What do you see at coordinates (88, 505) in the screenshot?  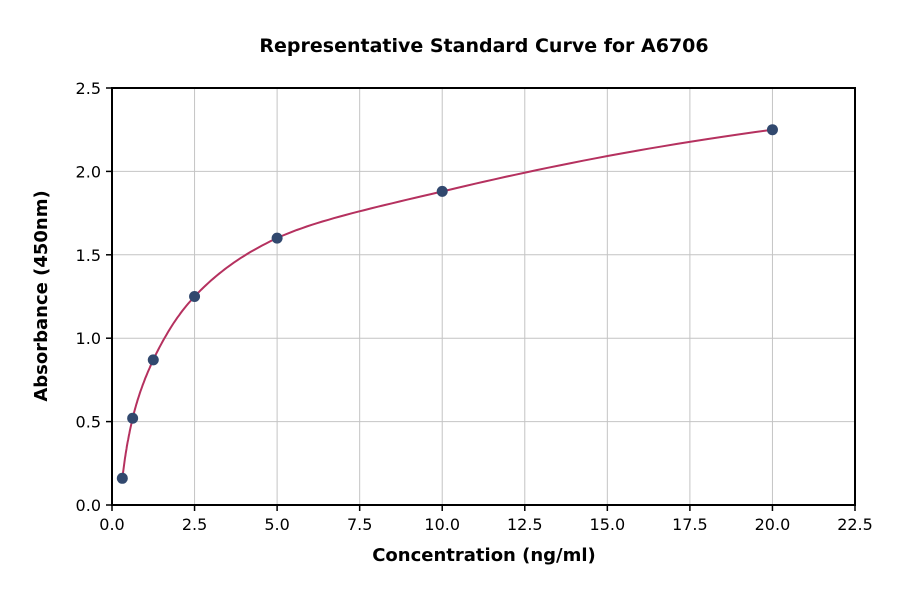 I see `y-tick-label: 0.0` at bounding box center [88, 505].